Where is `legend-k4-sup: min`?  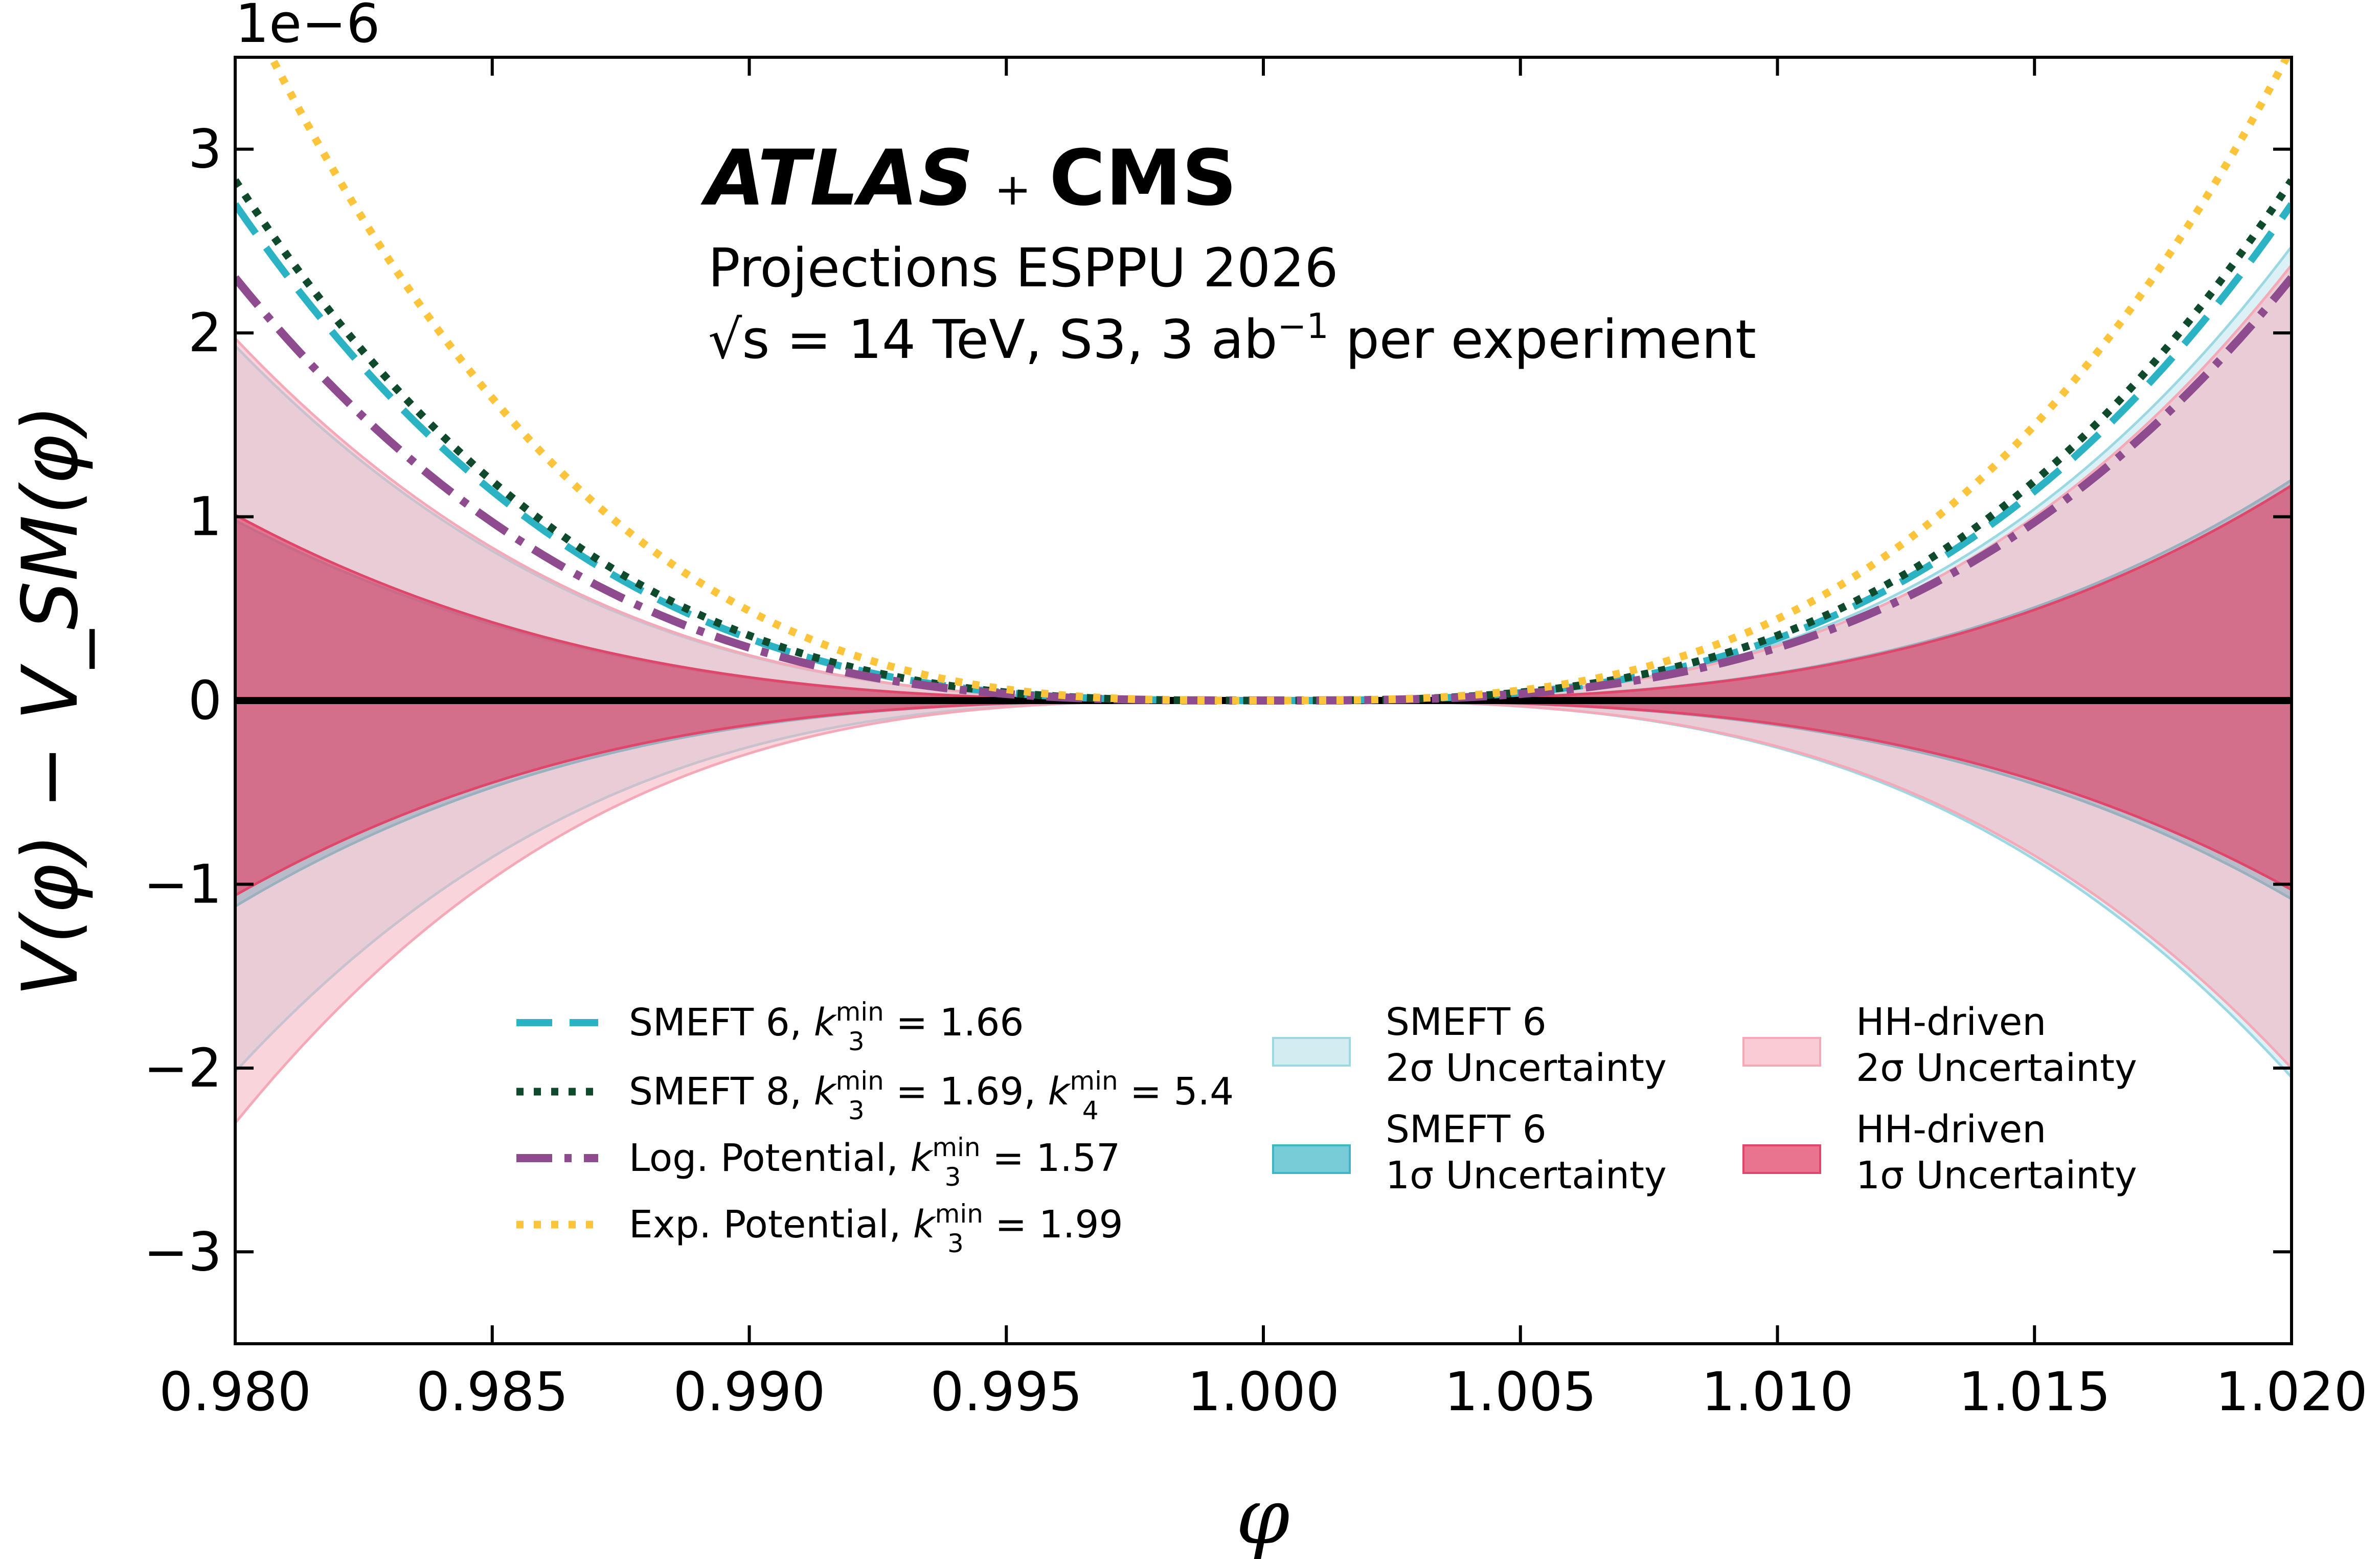
legend-k4-sup: min is located at coordinates (1094, 1081).